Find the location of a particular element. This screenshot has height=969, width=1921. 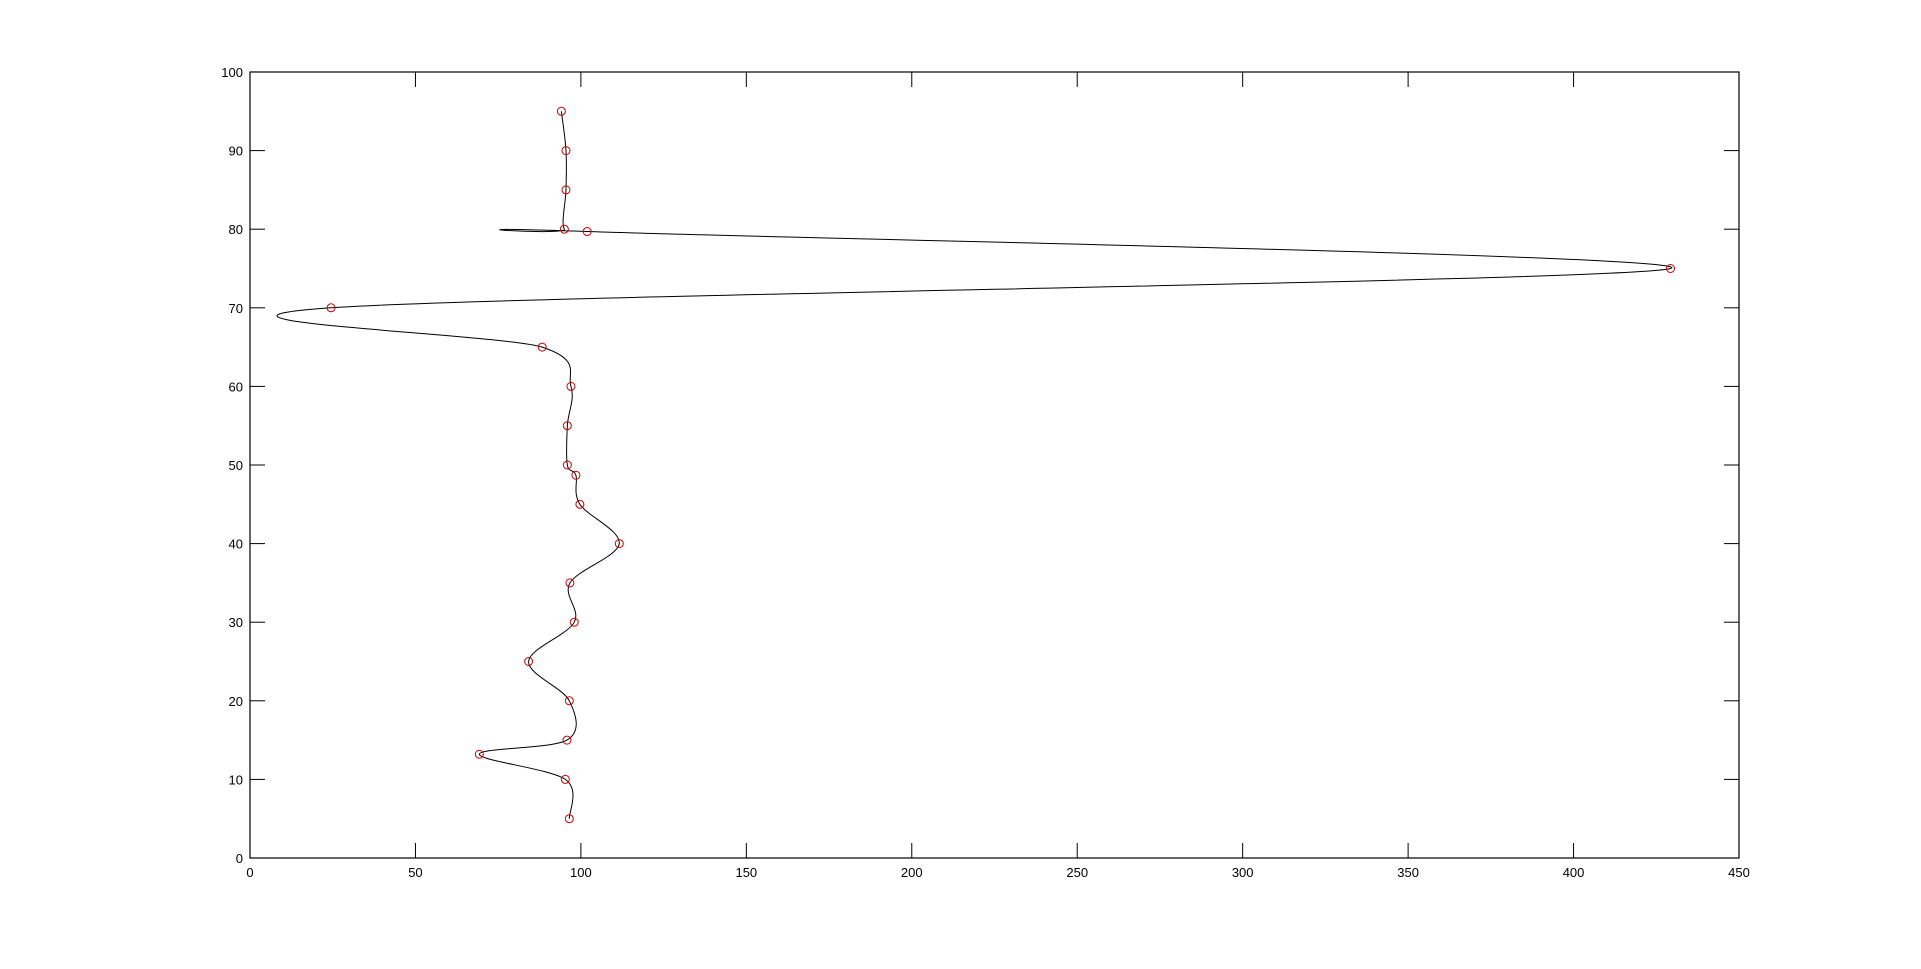

y-tick-label: 80 is located at coordinates (236, 229).